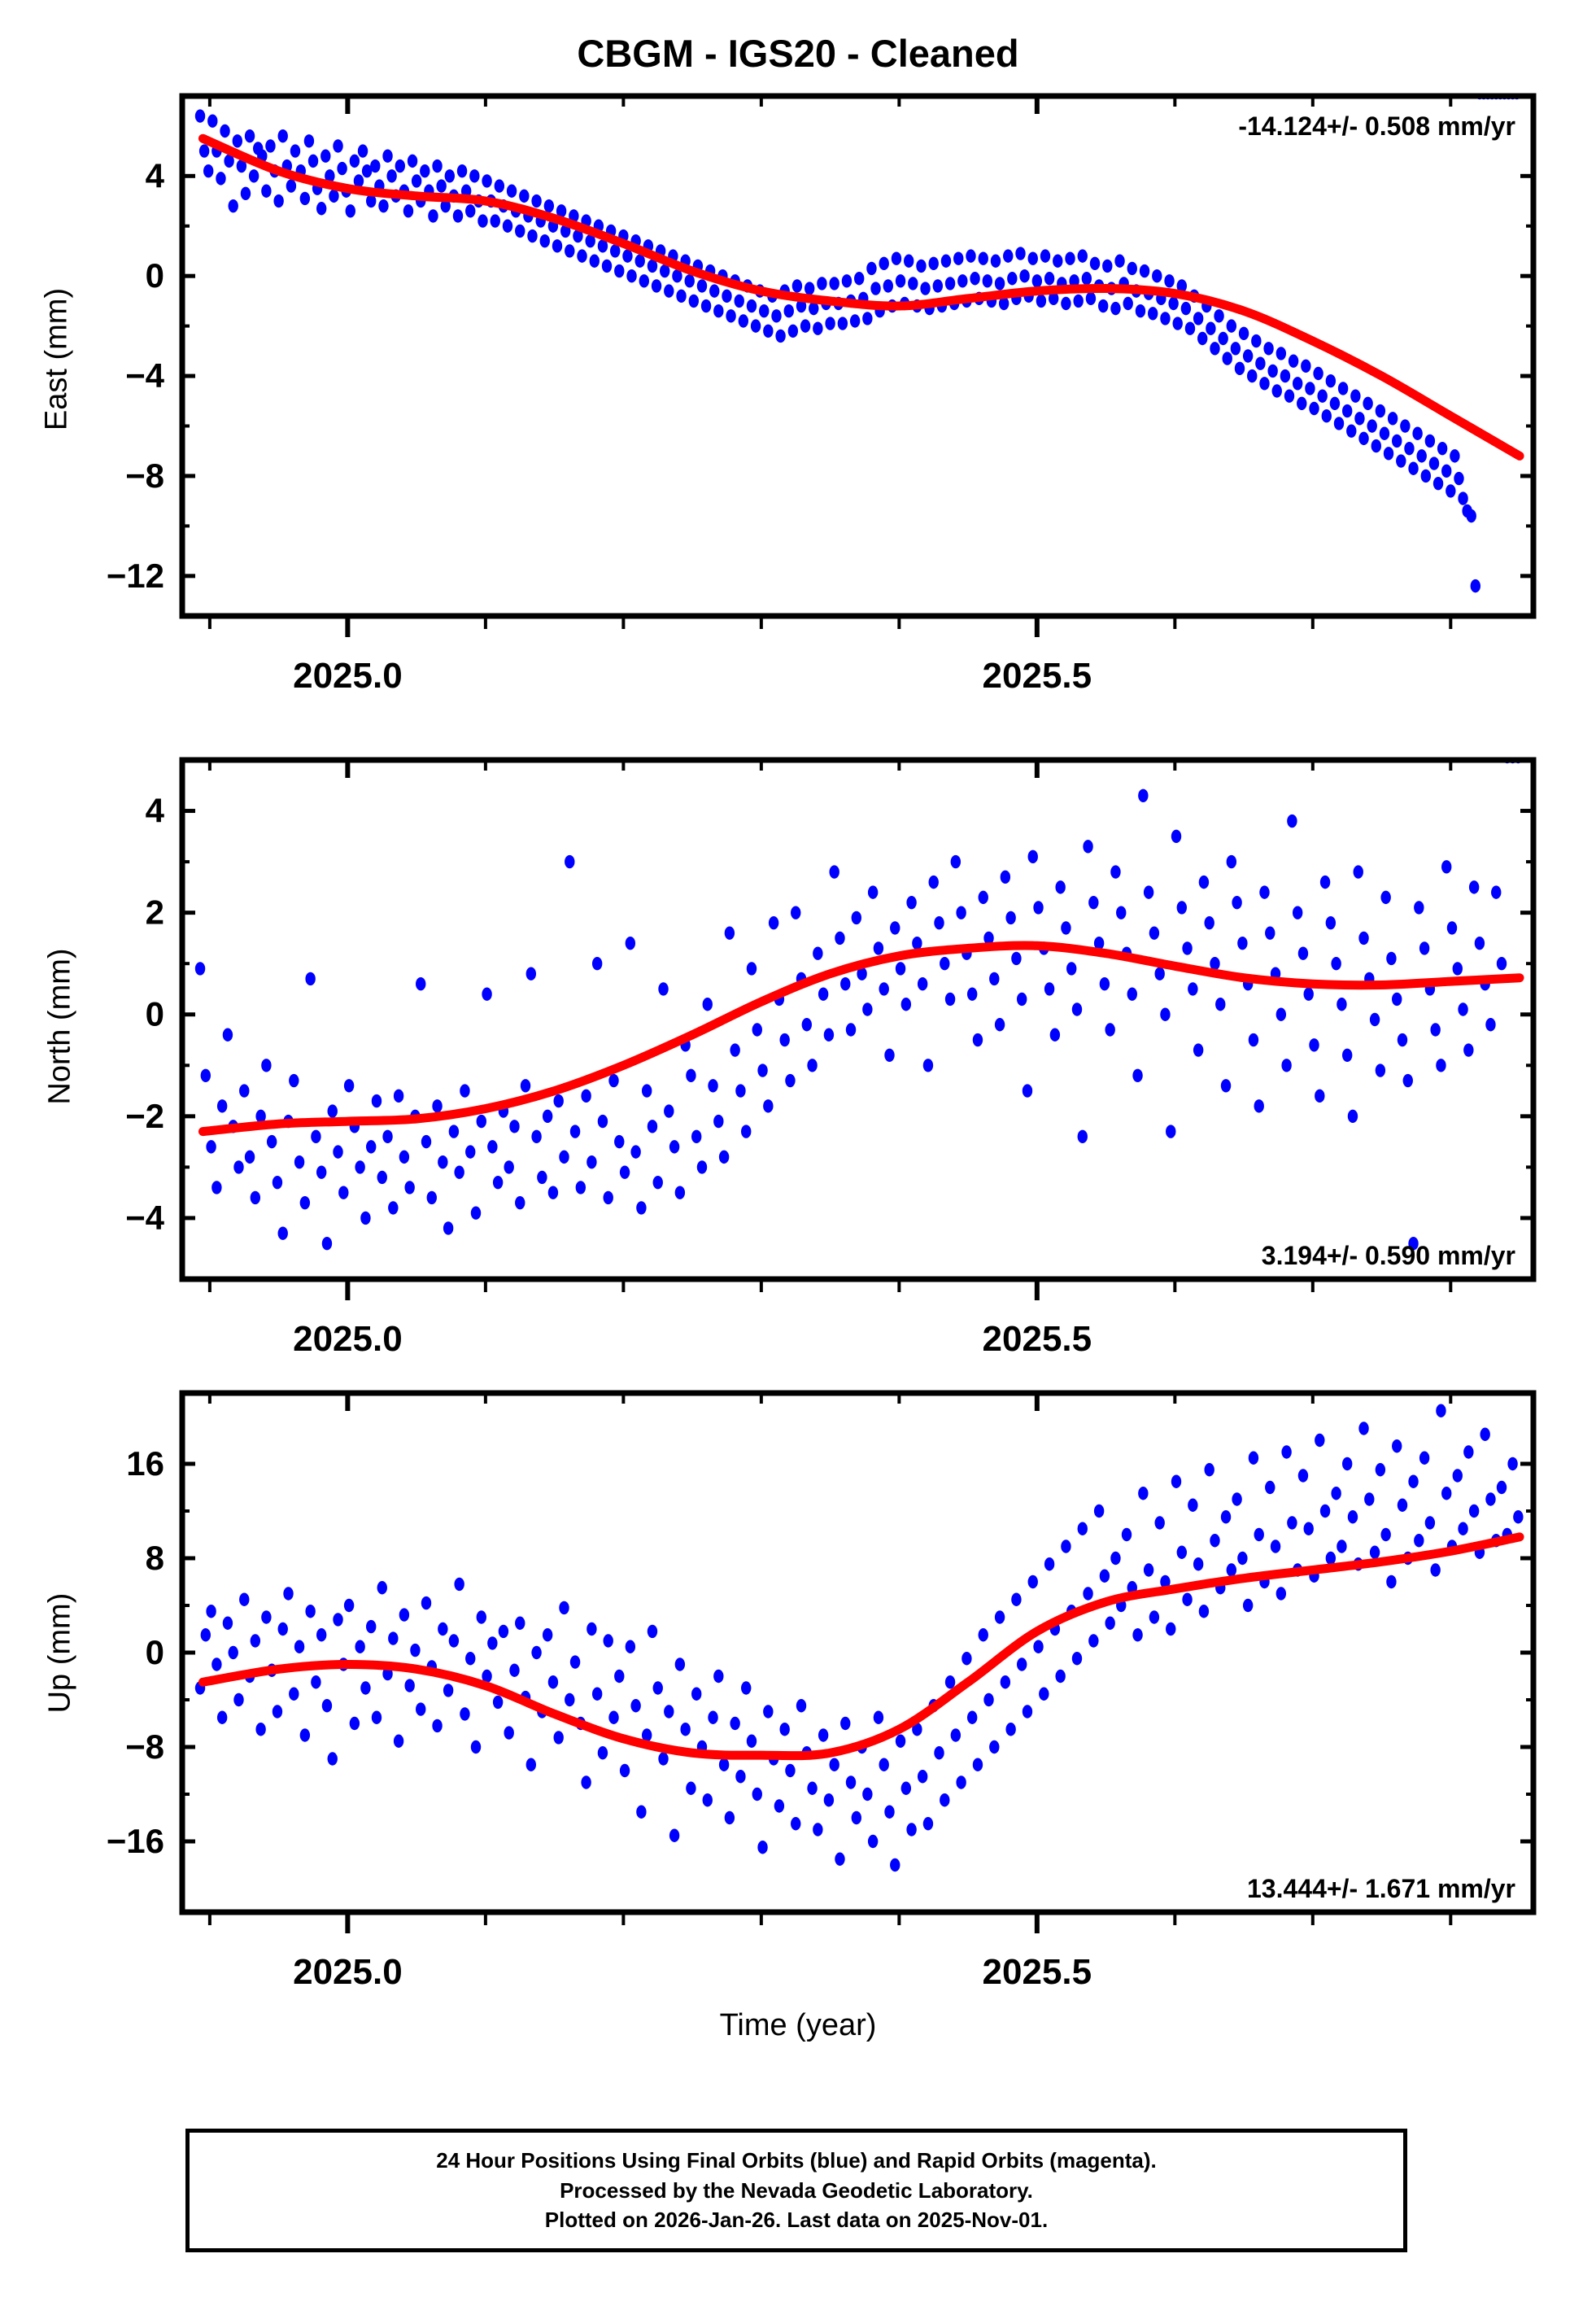  Describe the element at coordinates (1388, 1255) in the screenshot. I see `rate-annotation-north: 3.194+/- 0.590 mm/yr` at that location.